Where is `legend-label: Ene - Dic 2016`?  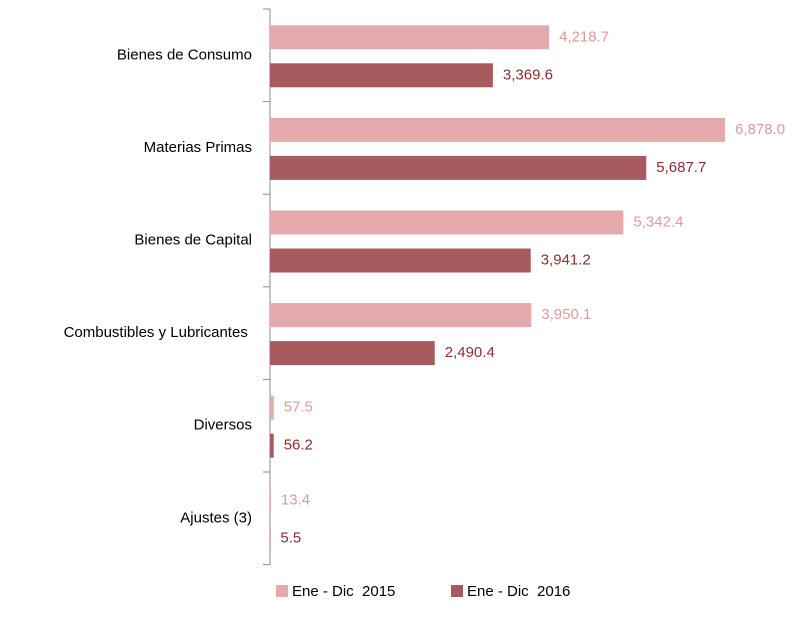 legend-label: Ene - Dic 2016 is located at coordinates (518, 591).